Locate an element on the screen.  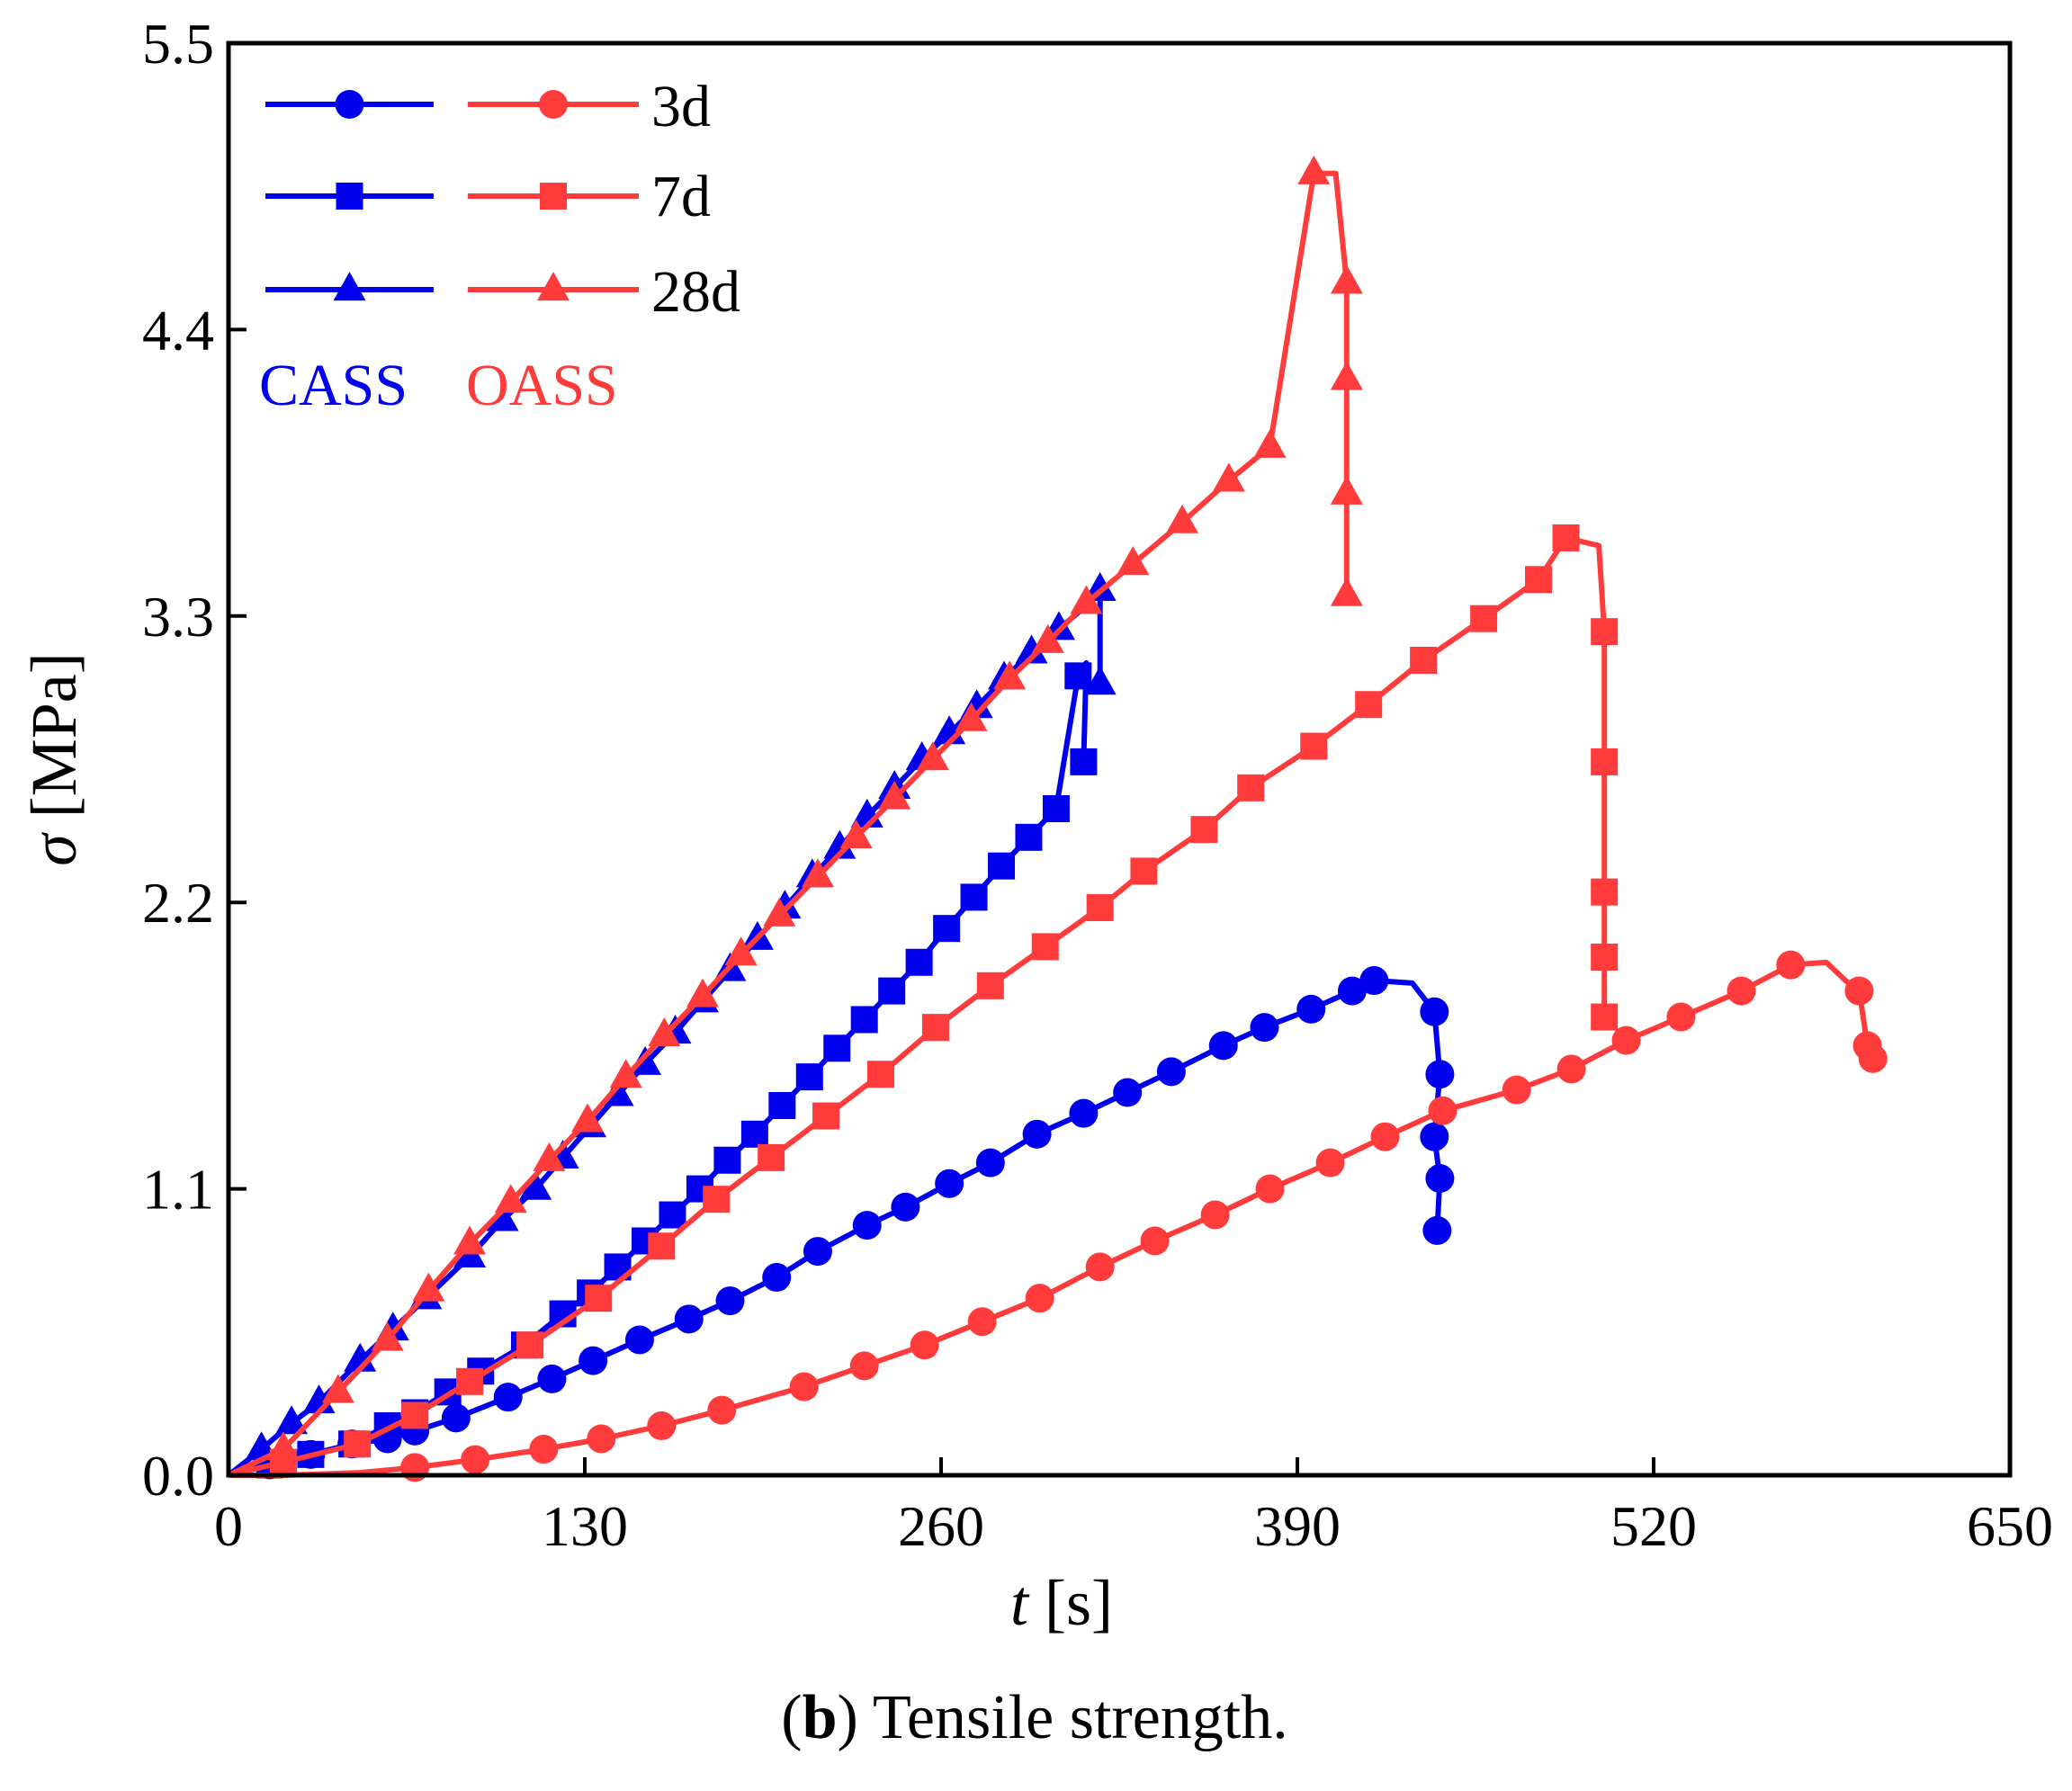
y-axis-symbol: σ is located at coordinates (54, 849).